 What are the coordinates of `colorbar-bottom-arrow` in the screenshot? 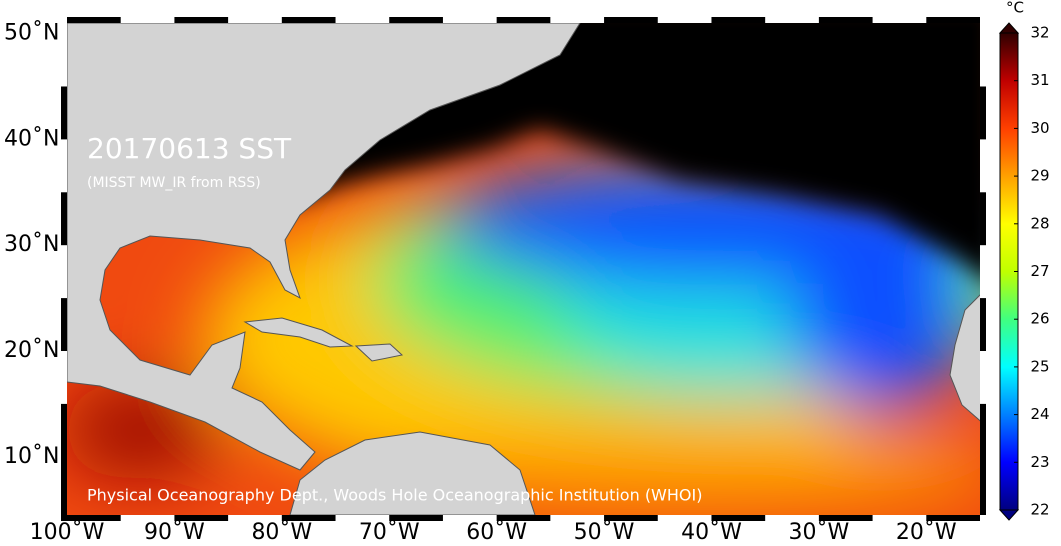 It's located at (1009, 515).